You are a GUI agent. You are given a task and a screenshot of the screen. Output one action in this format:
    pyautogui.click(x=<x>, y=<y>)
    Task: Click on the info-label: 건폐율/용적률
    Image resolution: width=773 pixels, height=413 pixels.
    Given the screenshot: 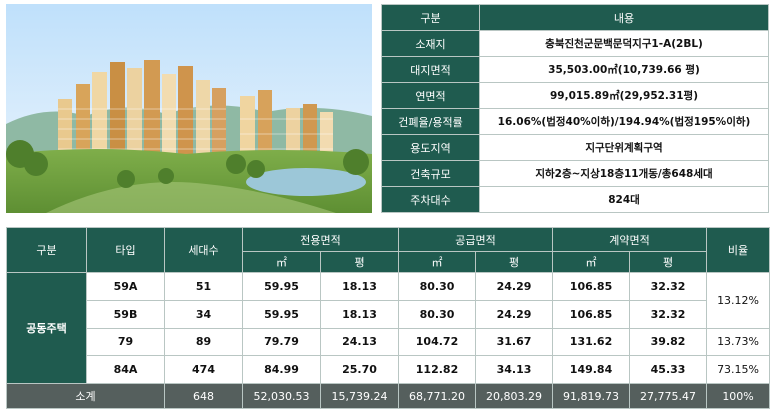 What is the action you would take?
    pyautogui.click(x=430, y=121)
    